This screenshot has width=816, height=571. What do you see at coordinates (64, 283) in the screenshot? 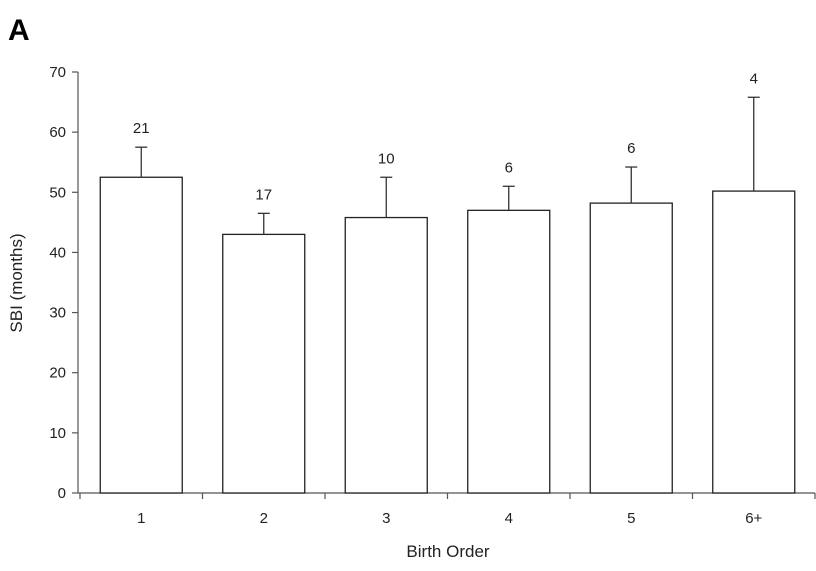
I see `y-axis: 0 10 20 30 40 50 60 70` at bounding box center [64, 283].